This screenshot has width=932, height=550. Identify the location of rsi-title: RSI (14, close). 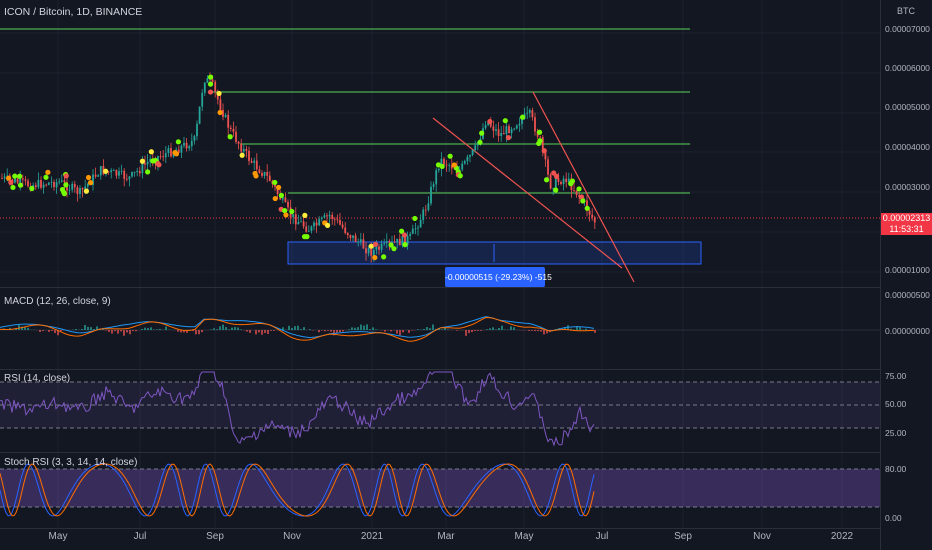
(37, 378).